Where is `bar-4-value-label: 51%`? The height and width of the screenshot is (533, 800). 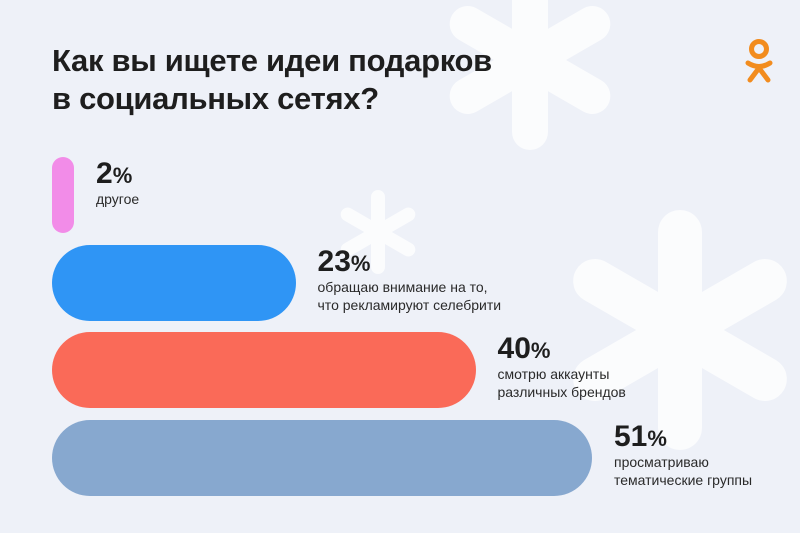 bar-4-value-label: 51% is located at coordinates (640, 436).